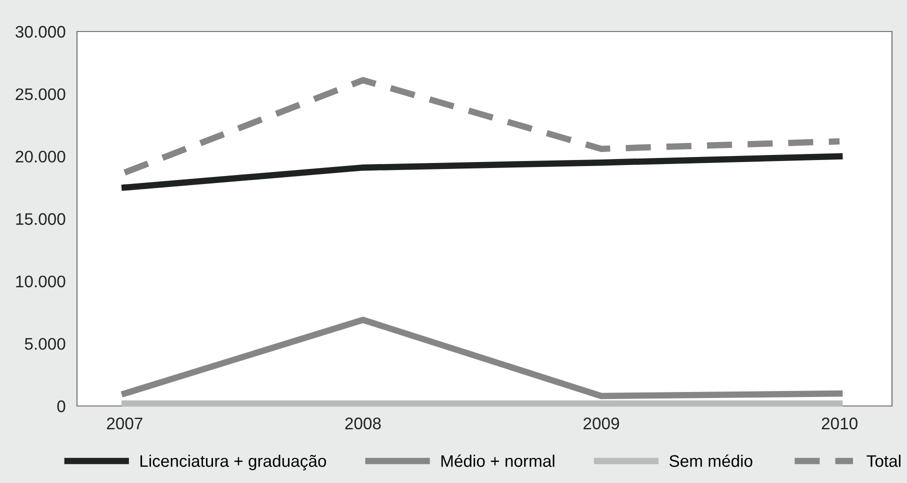 This screenshot has width=907, height=483. I want to click on legend-label: Licenciatura + graduação, so click(233, 462).